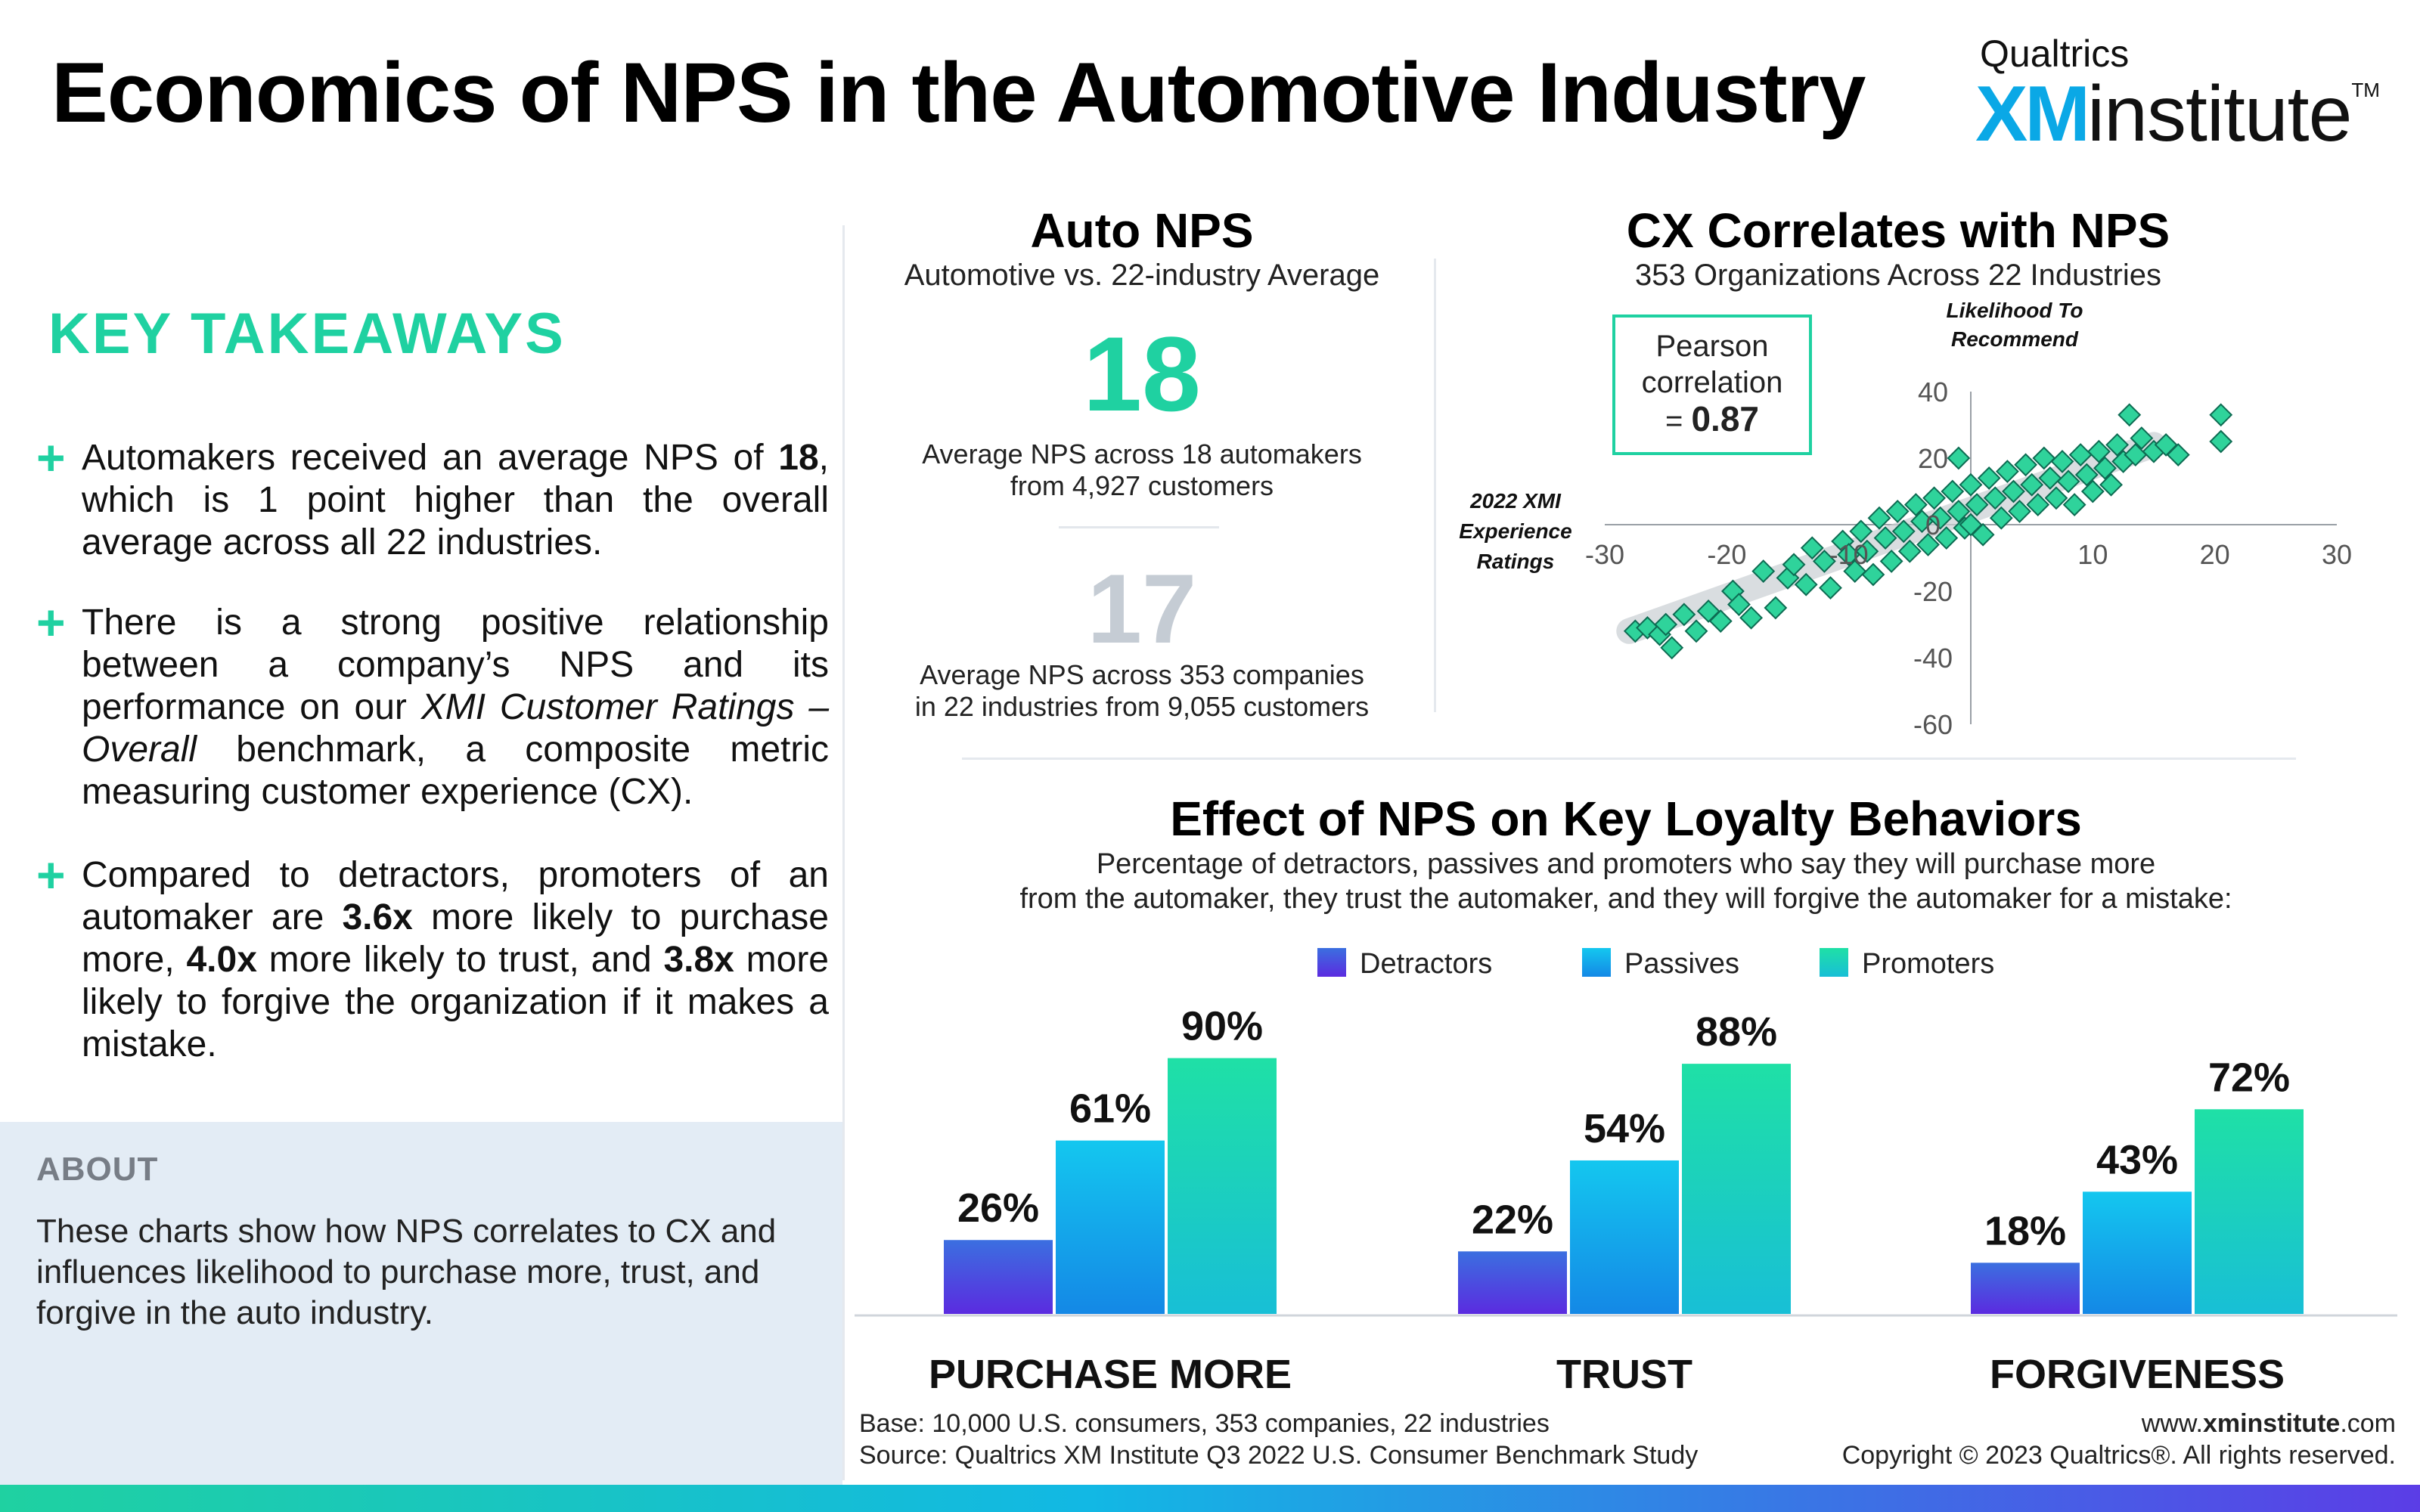  Describe the element at coordinates (2137, 1374) in the screenshot. I see `bar-category-label: FORGIVENESS` at that location.